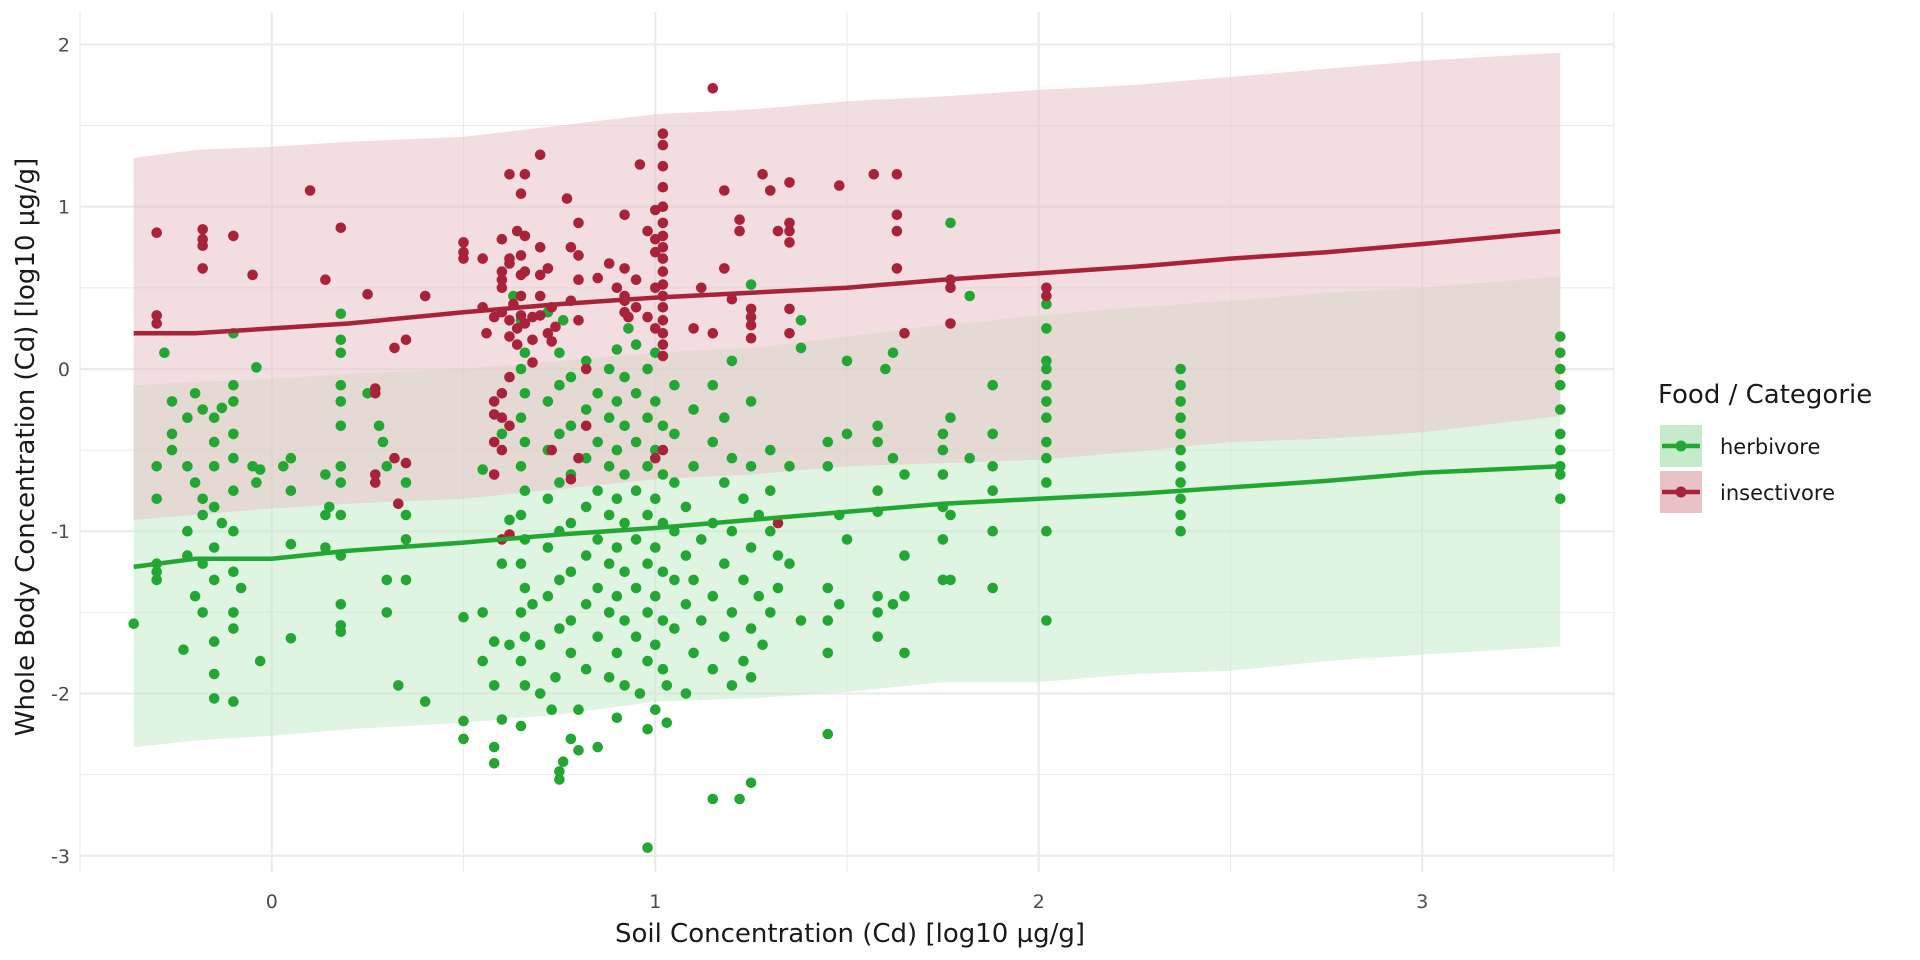  What do you see at coordinates (847, 517) in the screenshot?
I see `herbivore-trend-line` at bounding box center [847, 517].